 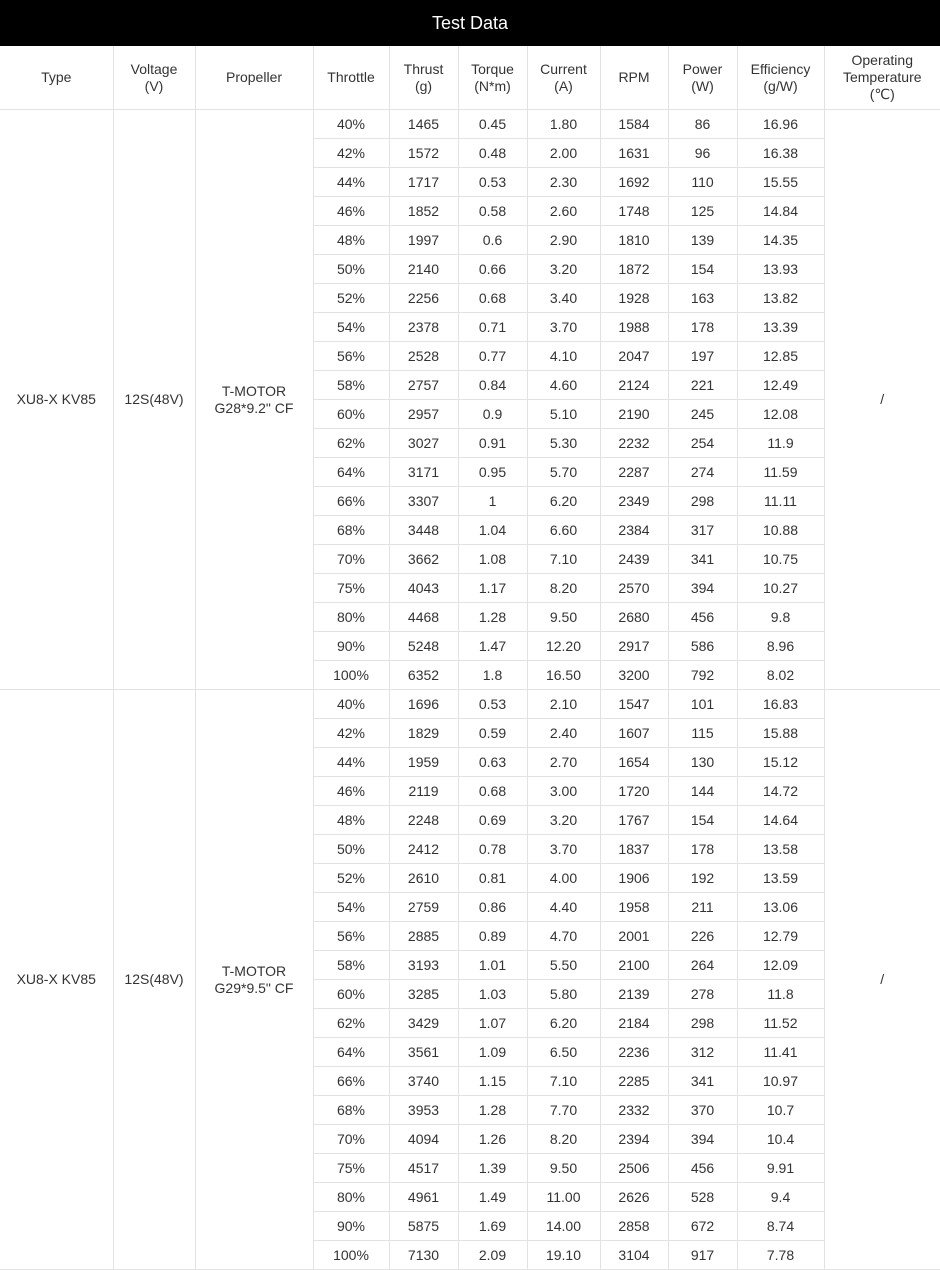 What do you see at coordinates (634, 1110) in the screenshot?
I see `rpm-cell: 2332` at bounding box center [634, 1110].